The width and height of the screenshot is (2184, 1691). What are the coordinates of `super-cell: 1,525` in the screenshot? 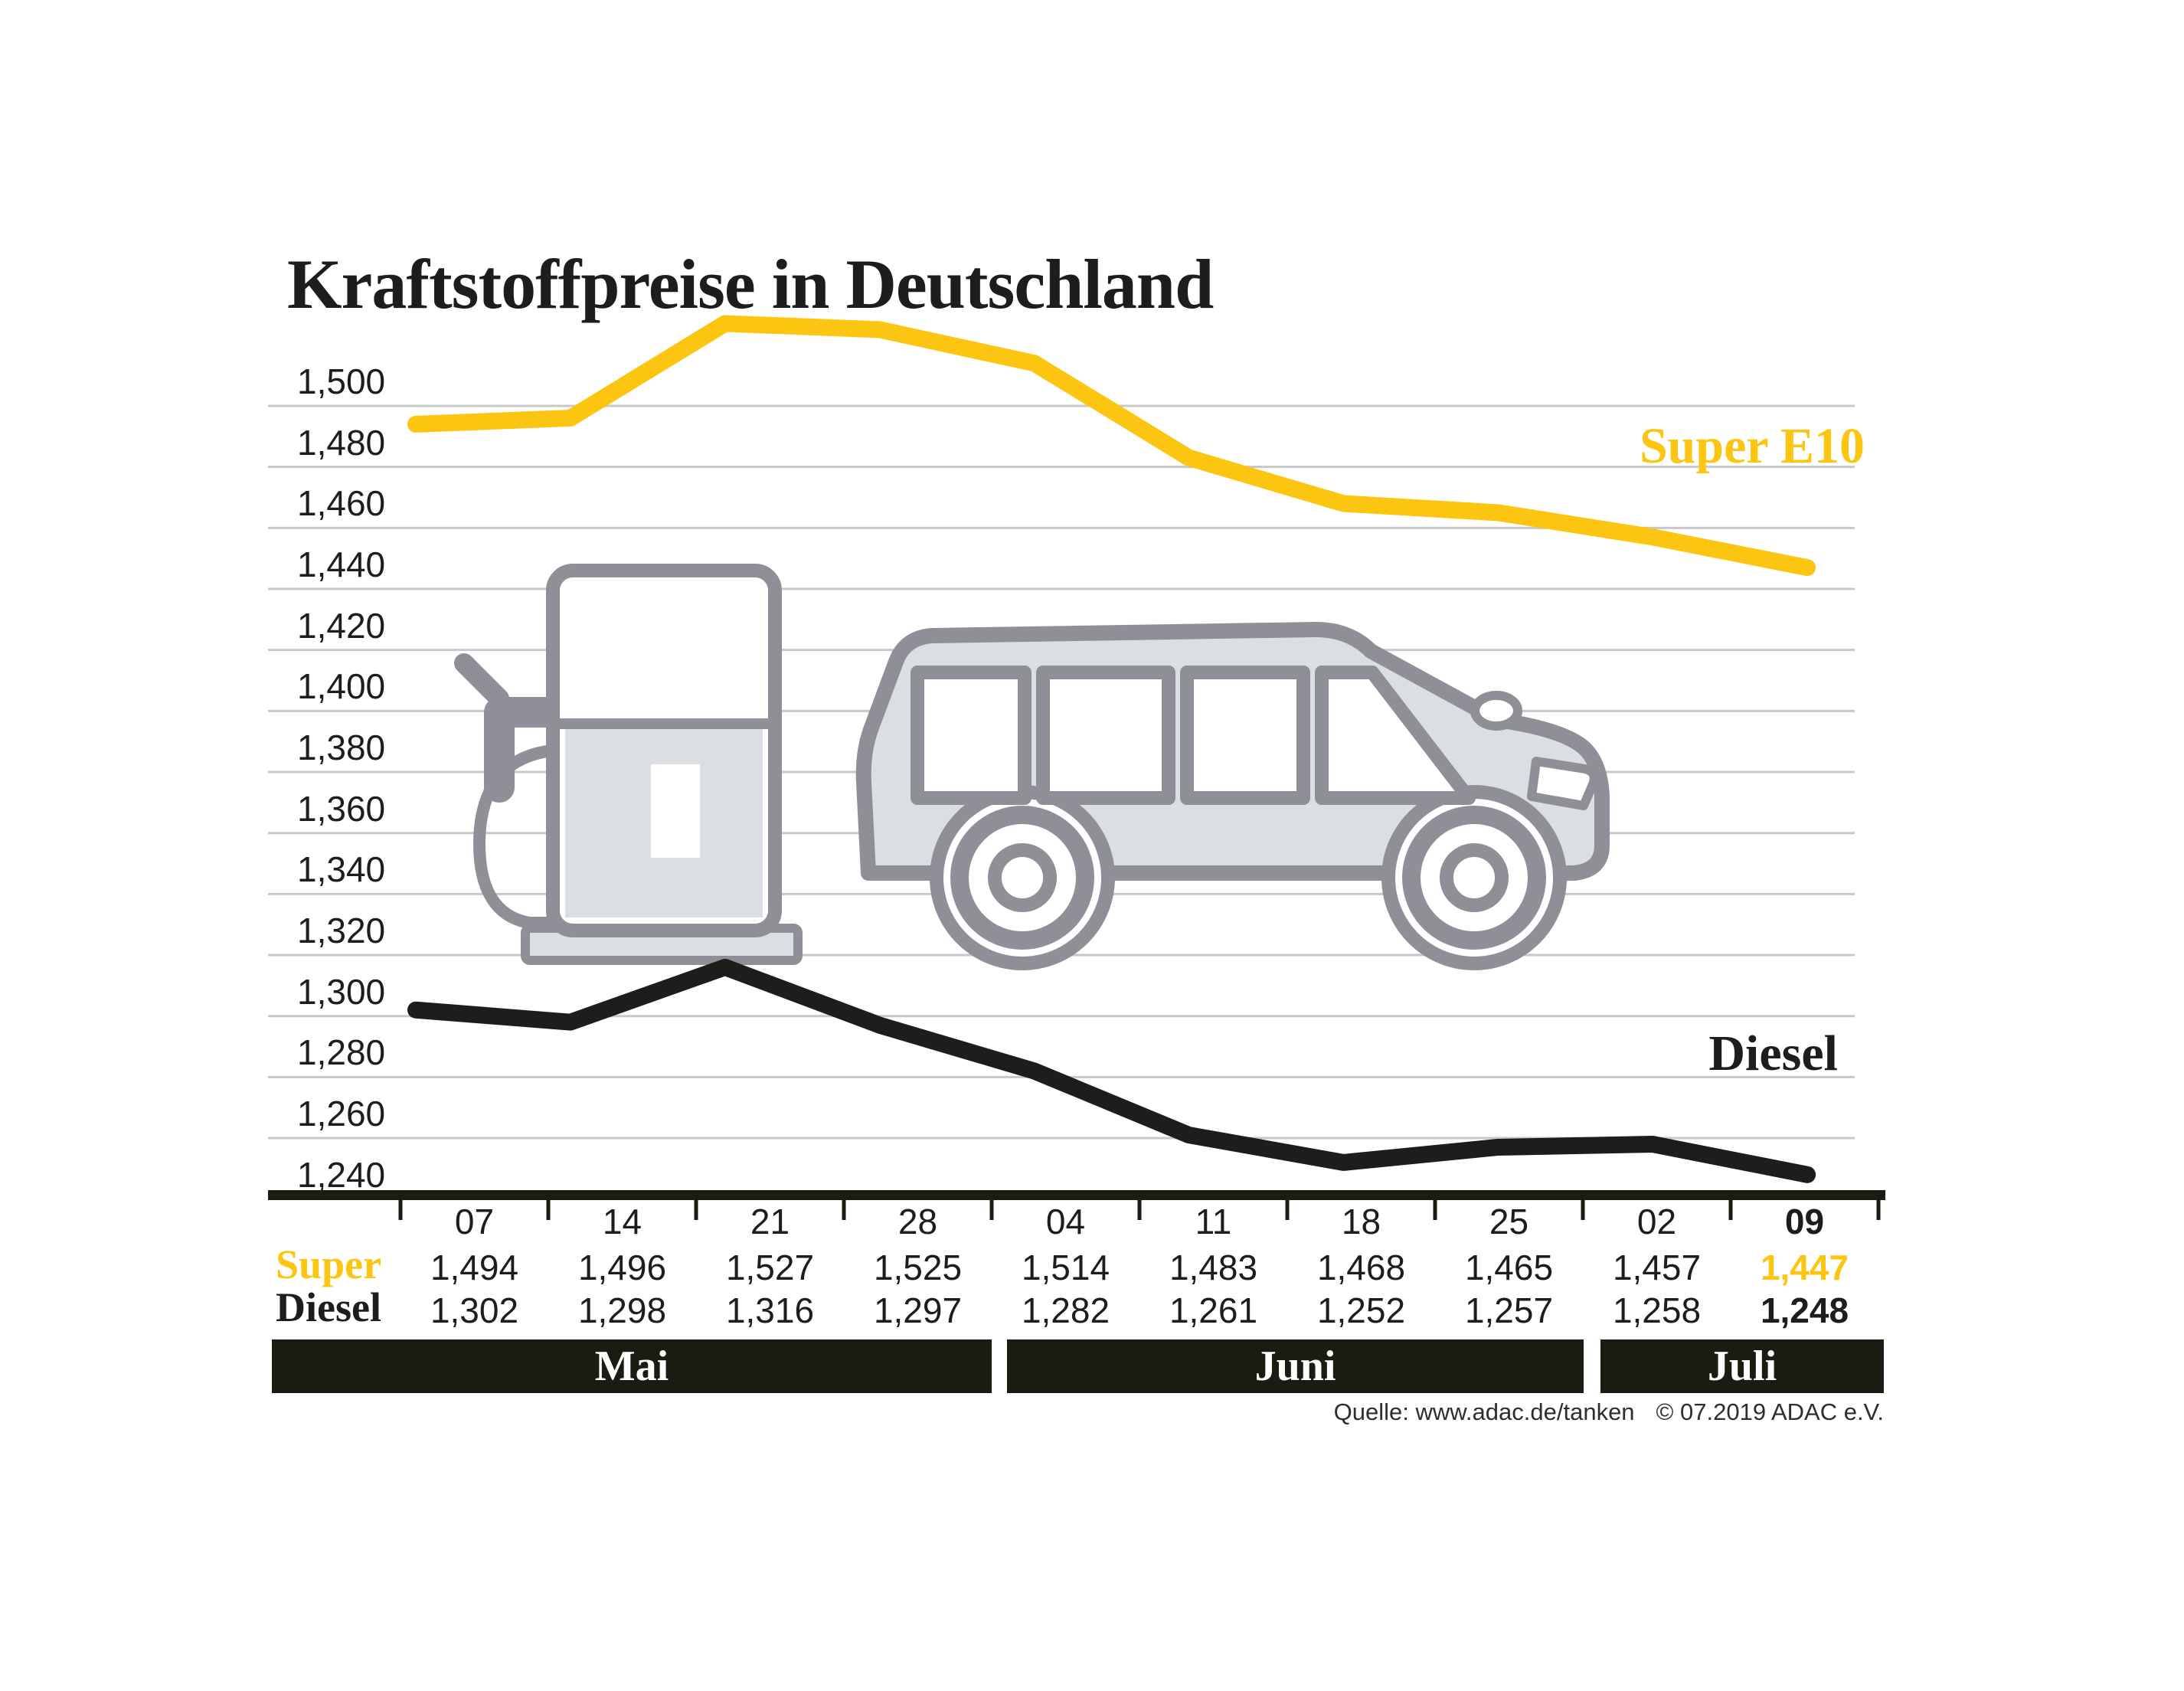 It's located at (918, 1267).